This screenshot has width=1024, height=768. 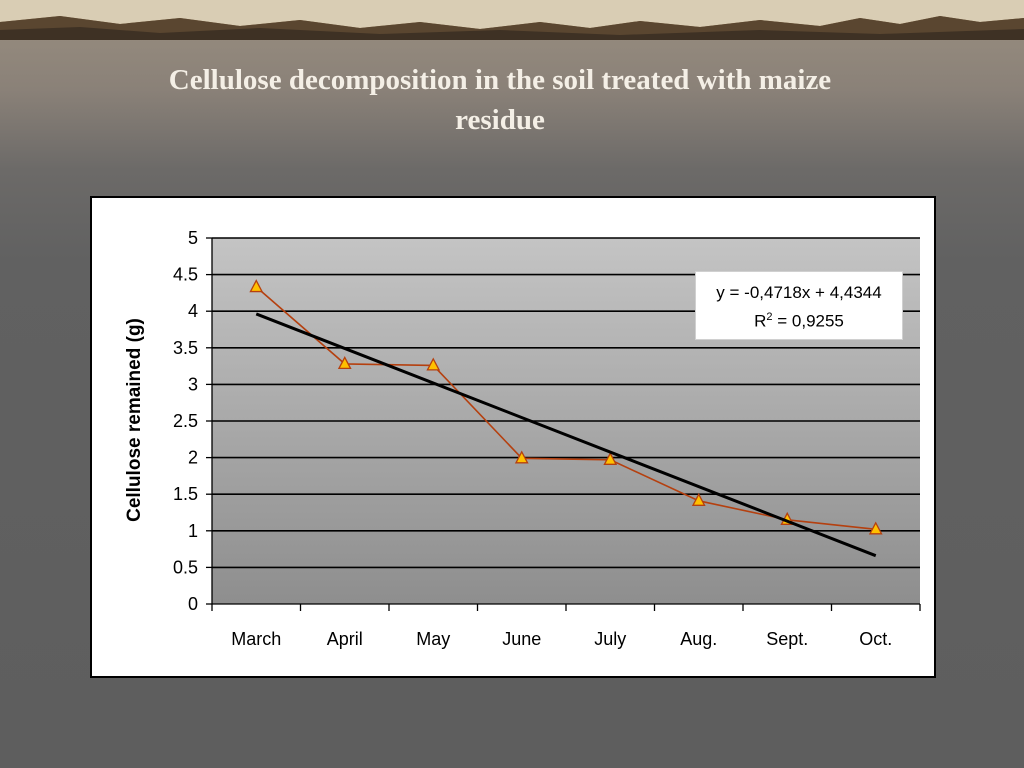 What do you see at coordinates (185, 421) in the screenshot?
I see `y-tick-label: 2.5` at bounding box center [185, 421].